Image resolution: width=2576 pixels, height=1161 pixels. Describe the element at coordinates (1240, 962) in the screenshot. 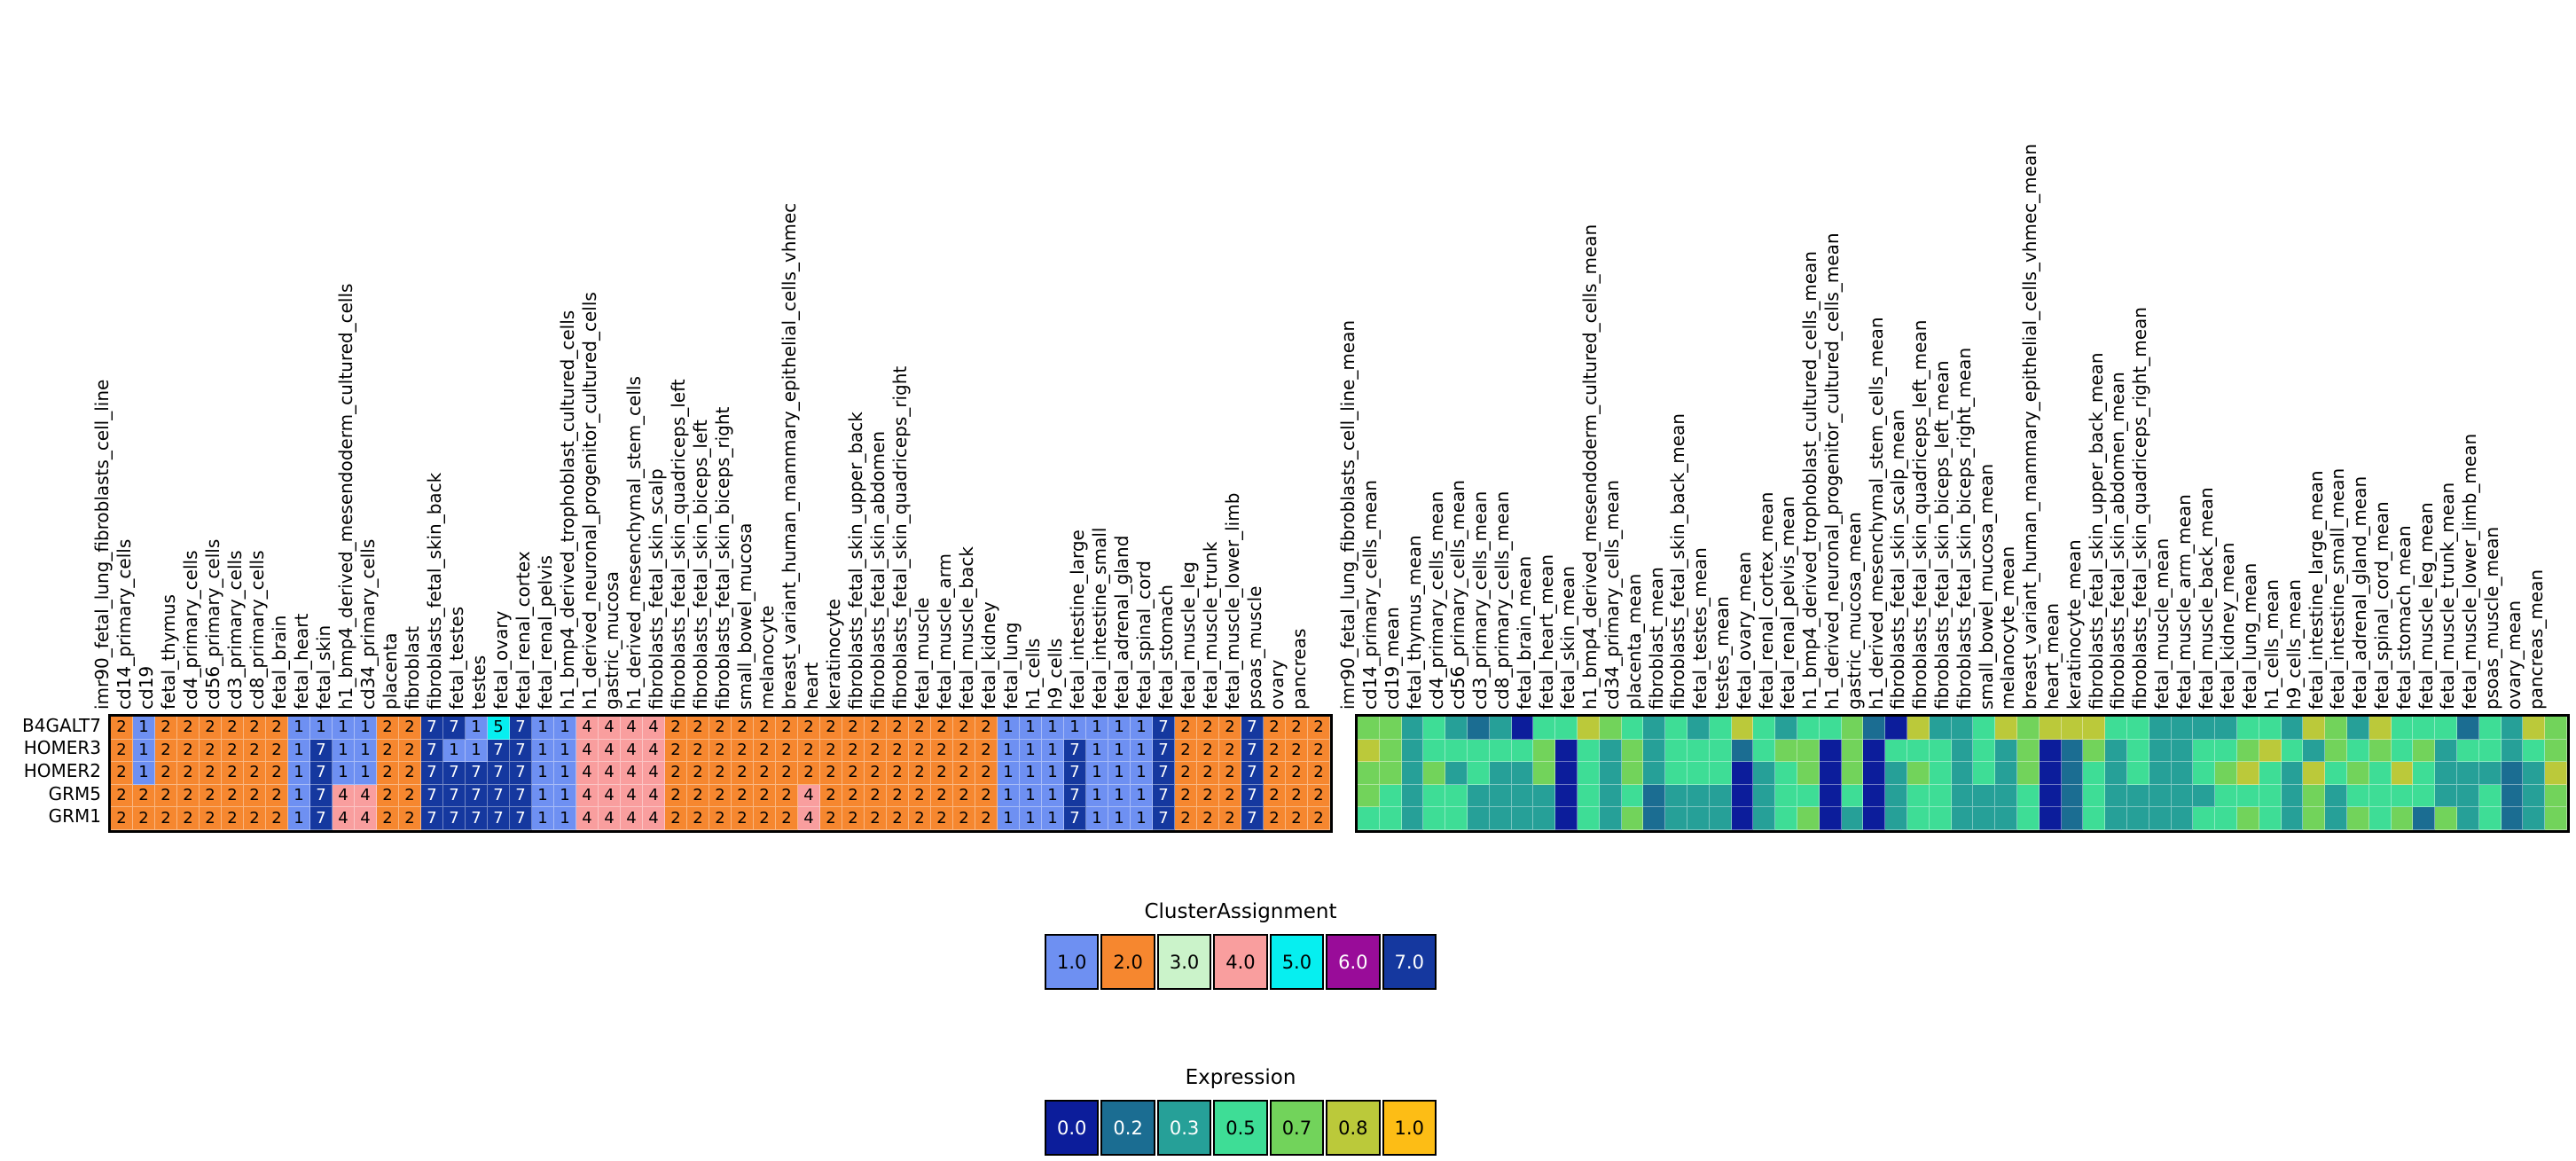

I see `legend-swatch: 4.0` at that location.